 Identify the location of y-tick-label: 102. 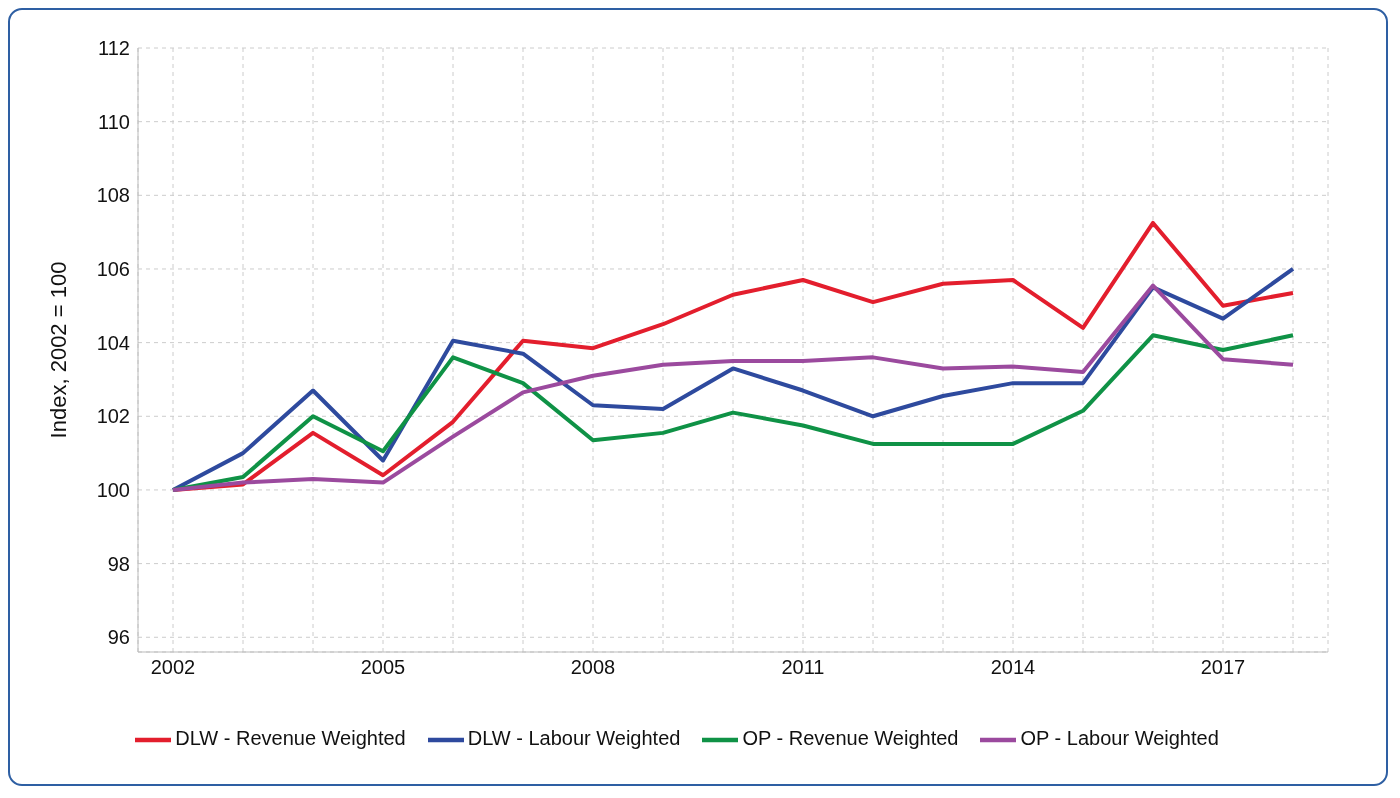
(113, 416).